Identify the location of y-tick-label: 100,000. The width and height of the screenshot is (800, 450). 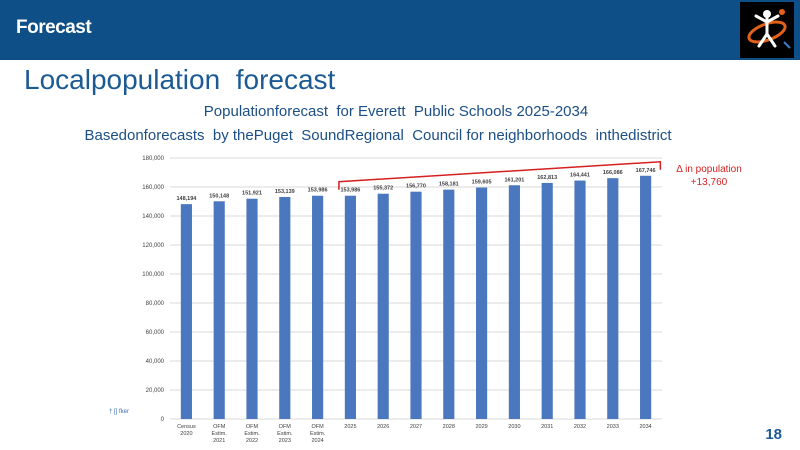
(153, 275).